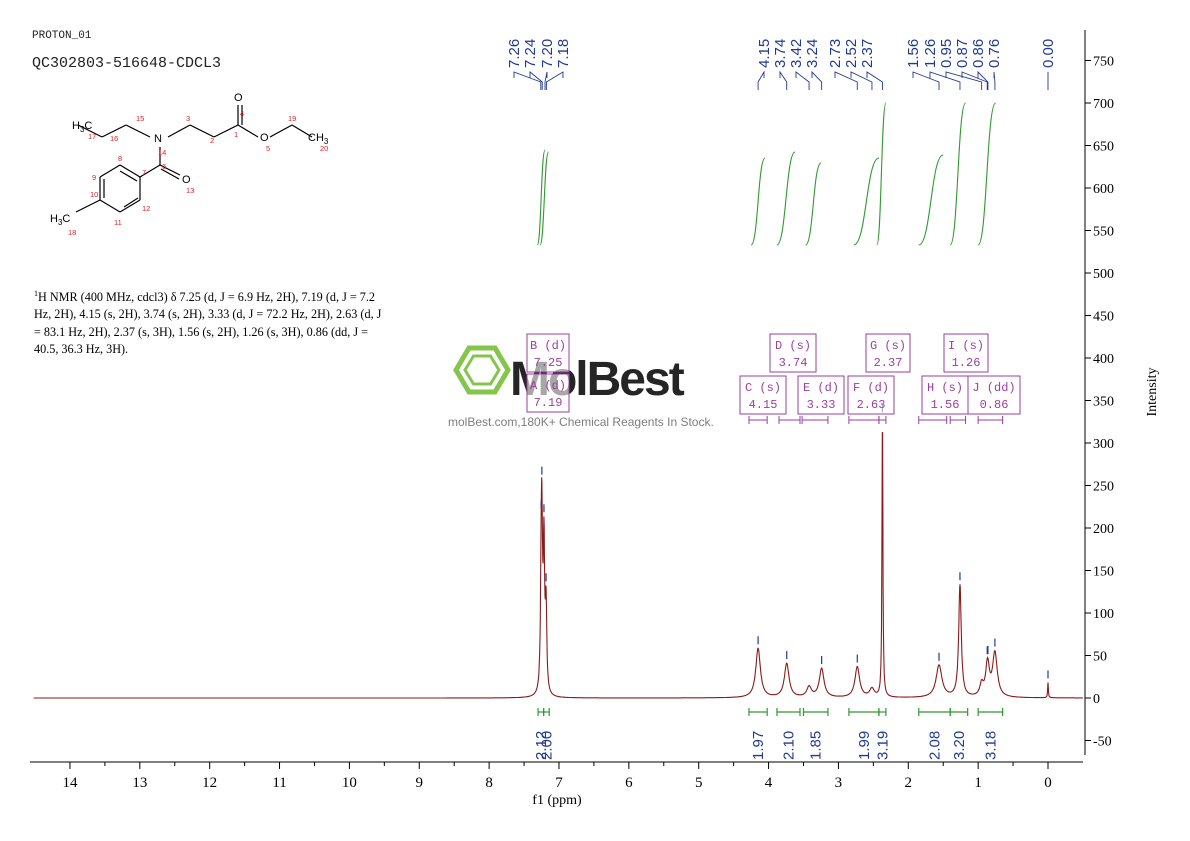  I want to click on multiplet-shift: 1.26, so click(966, 363).